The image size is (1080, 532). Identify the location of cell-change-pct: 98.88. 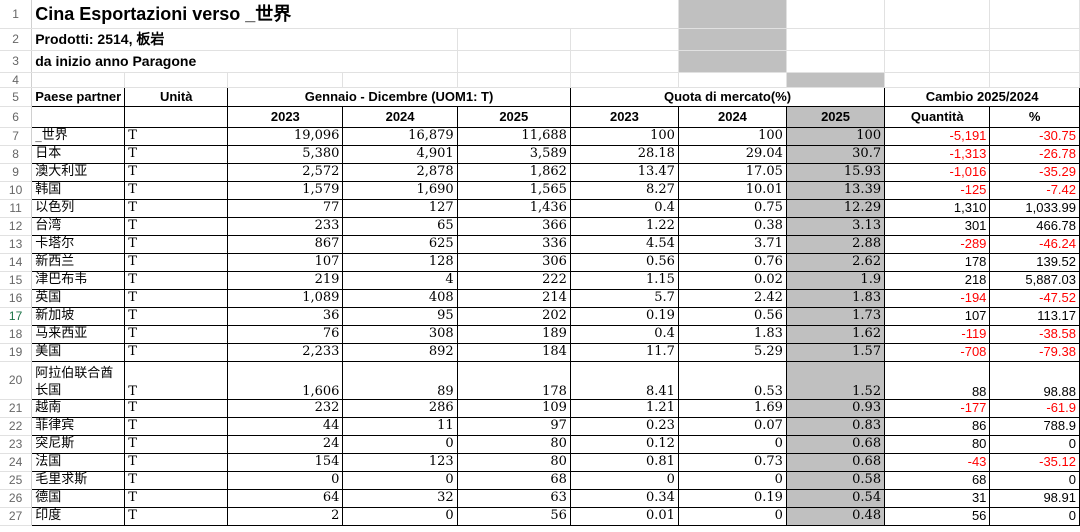
(1034, 380).